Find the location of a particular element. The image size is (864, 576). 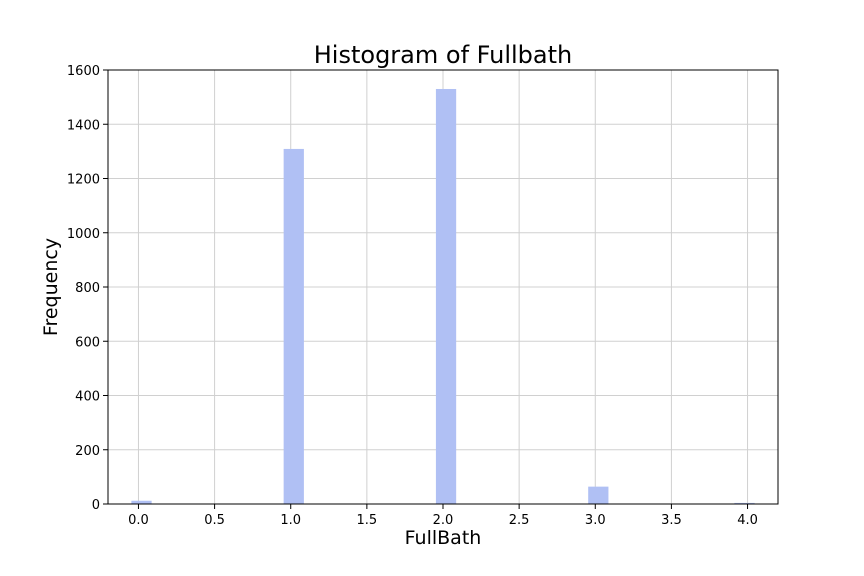

x-tick-label: 4.0 is located at coordinates (747, 520).